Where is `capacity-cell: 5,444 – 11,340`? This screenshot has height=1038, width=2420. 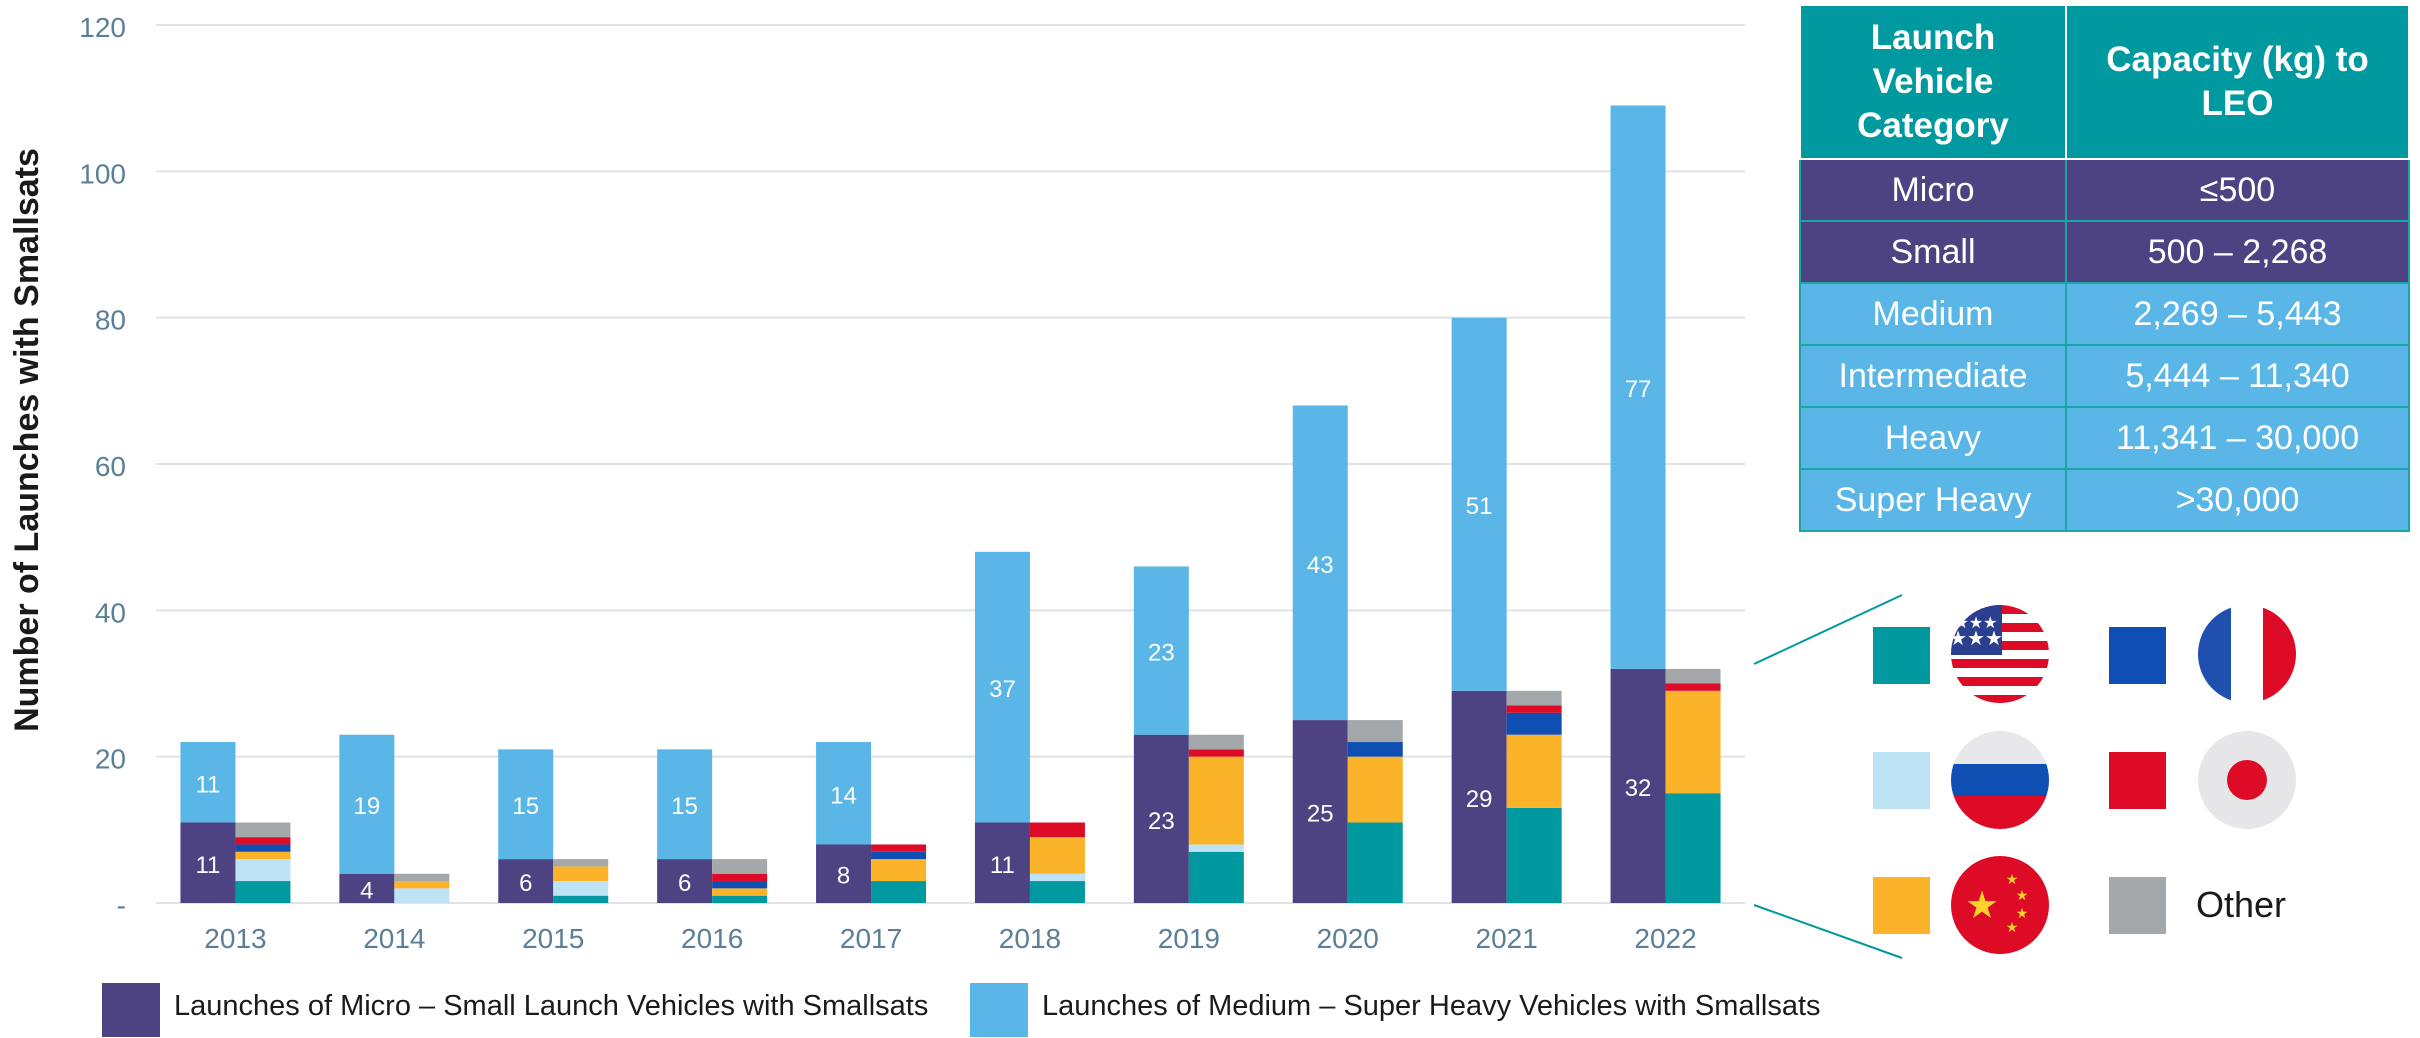 capacity-cell: 5,444 – 11,340 is located at coordinates (2237, 376).